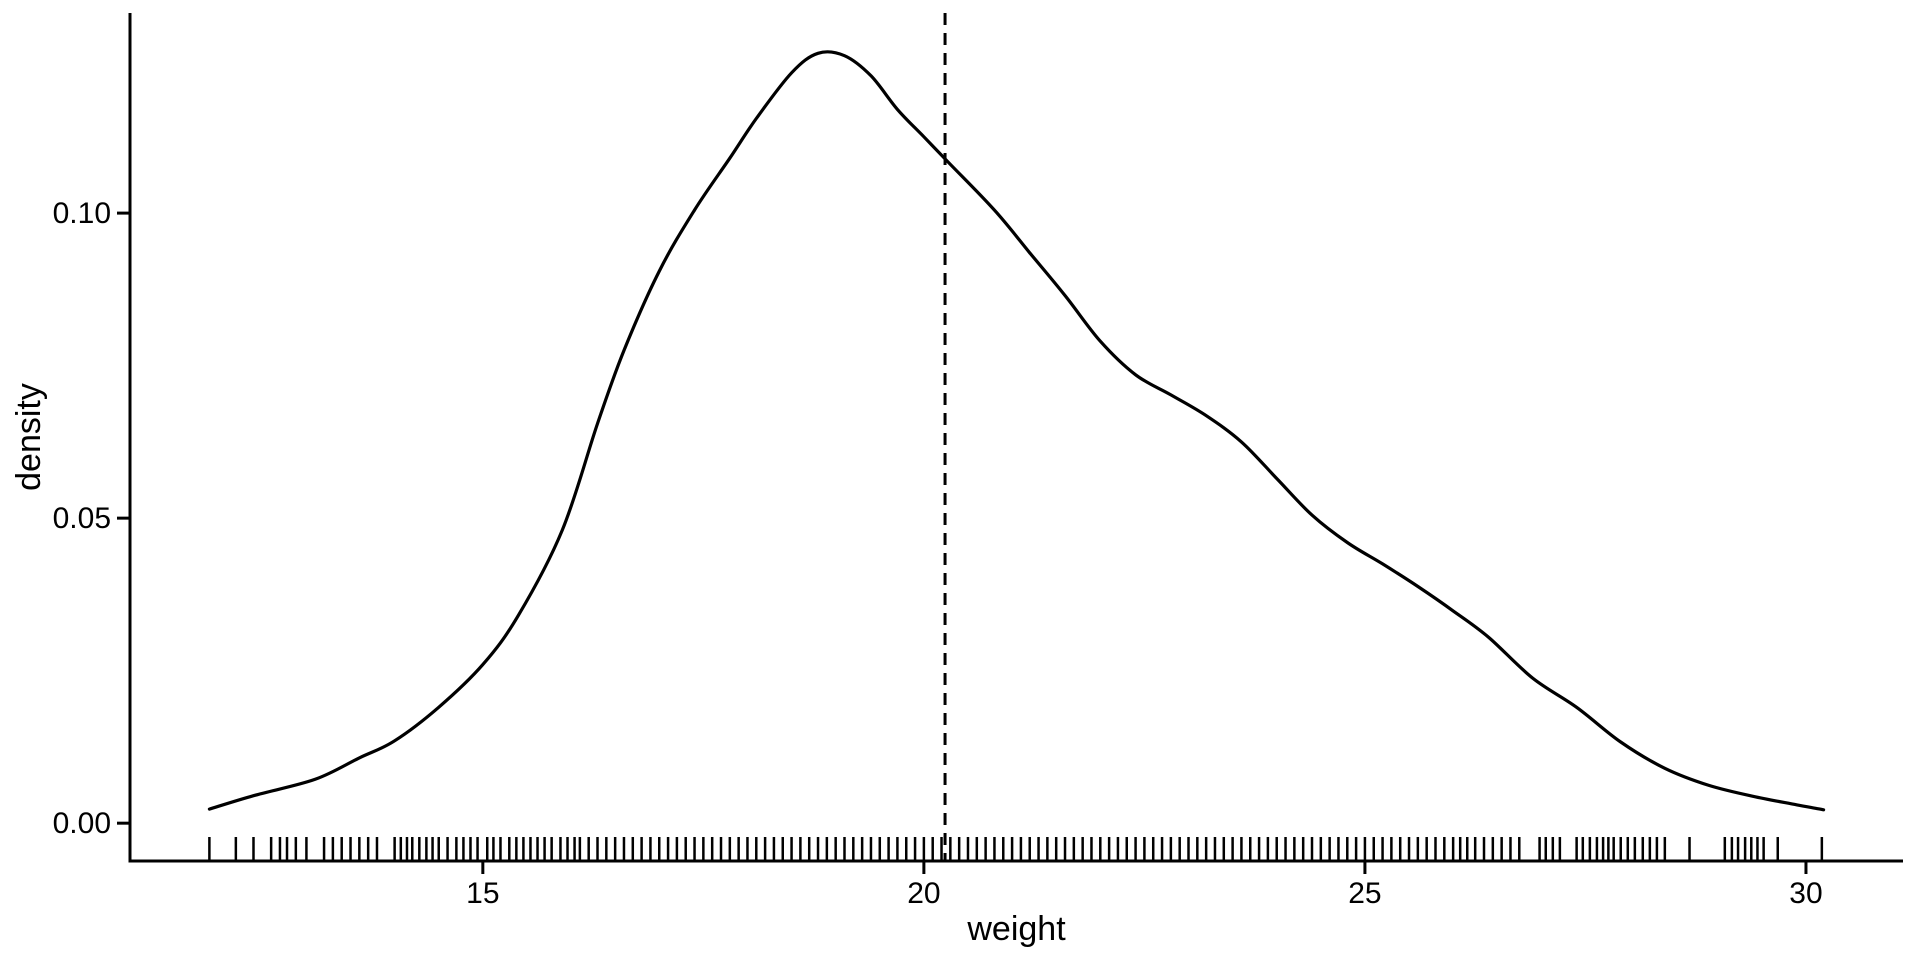 This screenshot has width=1920, height=960. Describe the element at coordinates (1016, 929) in the screenshot. I see `x-axis-title: weight` at that location.